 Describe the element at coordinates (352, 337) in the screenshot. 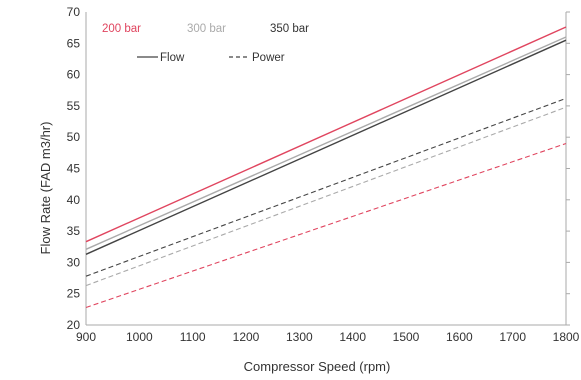

I see `x-tick-label: 1400` at that location.